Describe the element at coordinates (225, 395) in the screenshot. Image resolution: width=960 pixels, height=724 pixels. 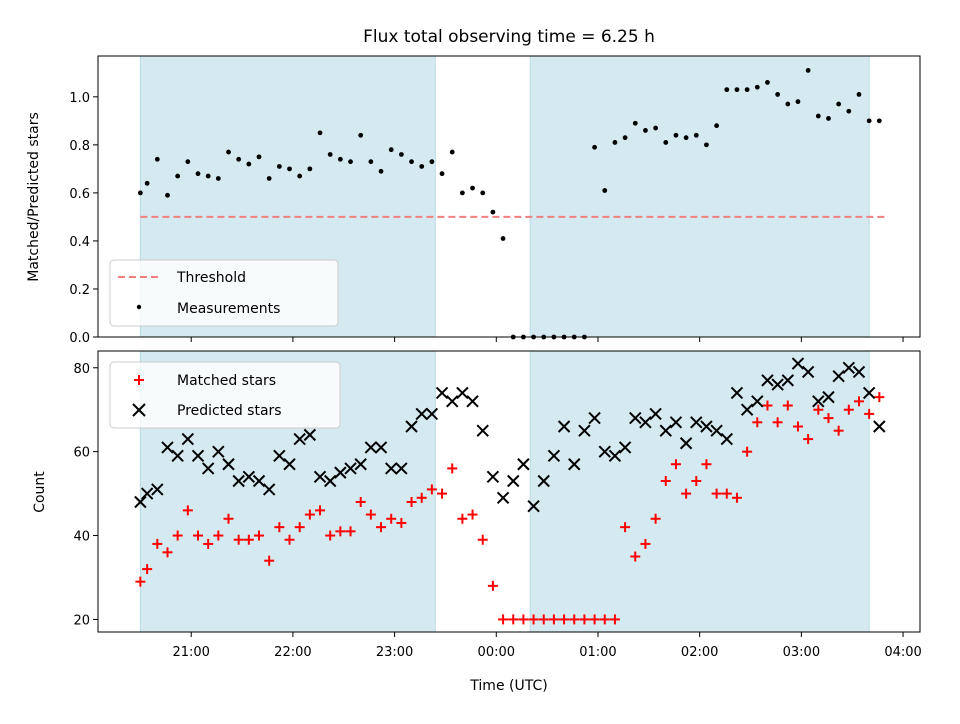
I see `bottom-legend: Matched stars Predicted stars` at that location.